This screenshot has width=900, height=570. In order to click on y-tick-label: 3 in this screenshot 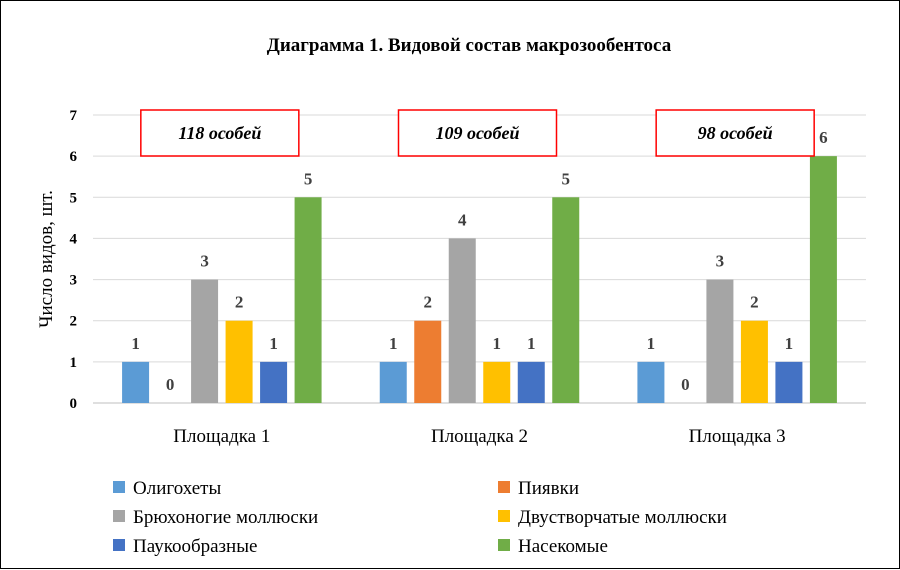, I will do `click(74, 281)`.